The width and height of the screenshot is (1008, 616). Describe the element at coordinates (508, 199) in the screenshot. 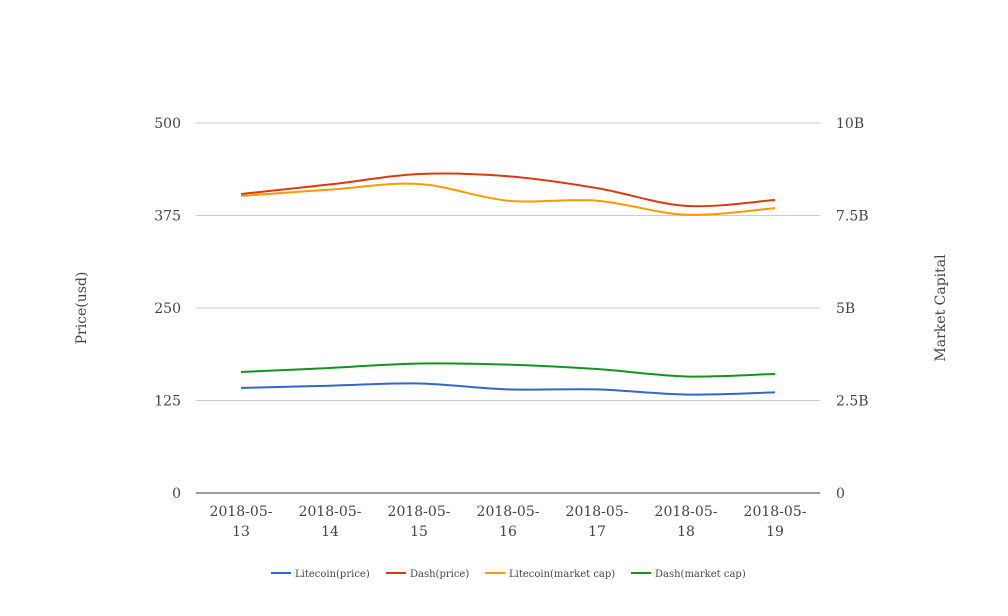

I see `series-line-litecoin-market-cap` at that location.